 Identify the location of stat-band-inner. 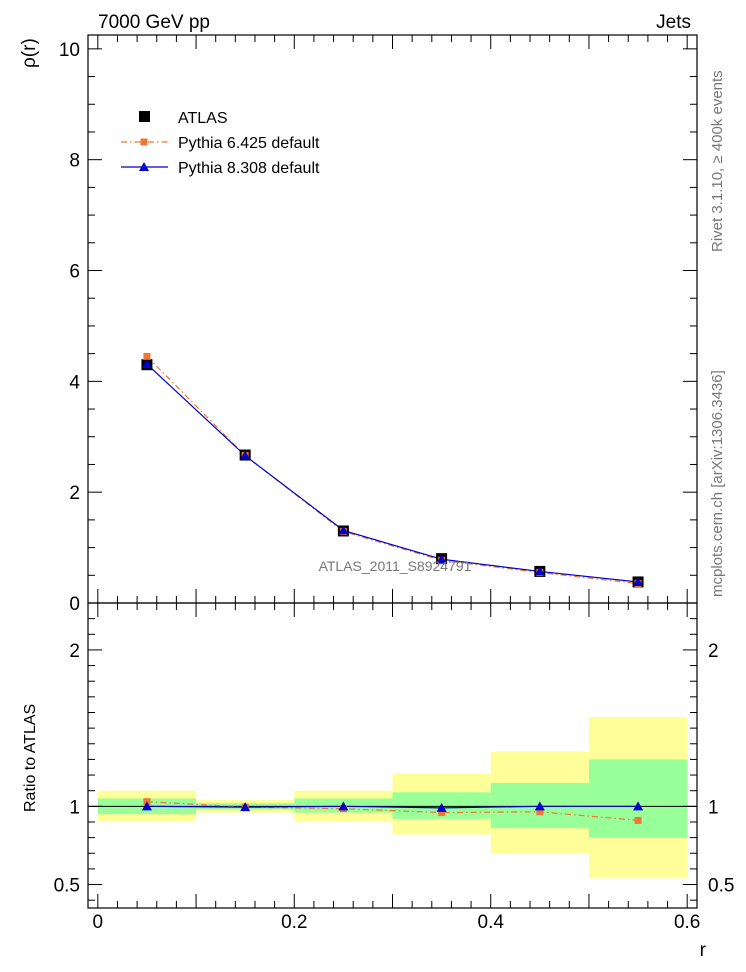
(638, 798).